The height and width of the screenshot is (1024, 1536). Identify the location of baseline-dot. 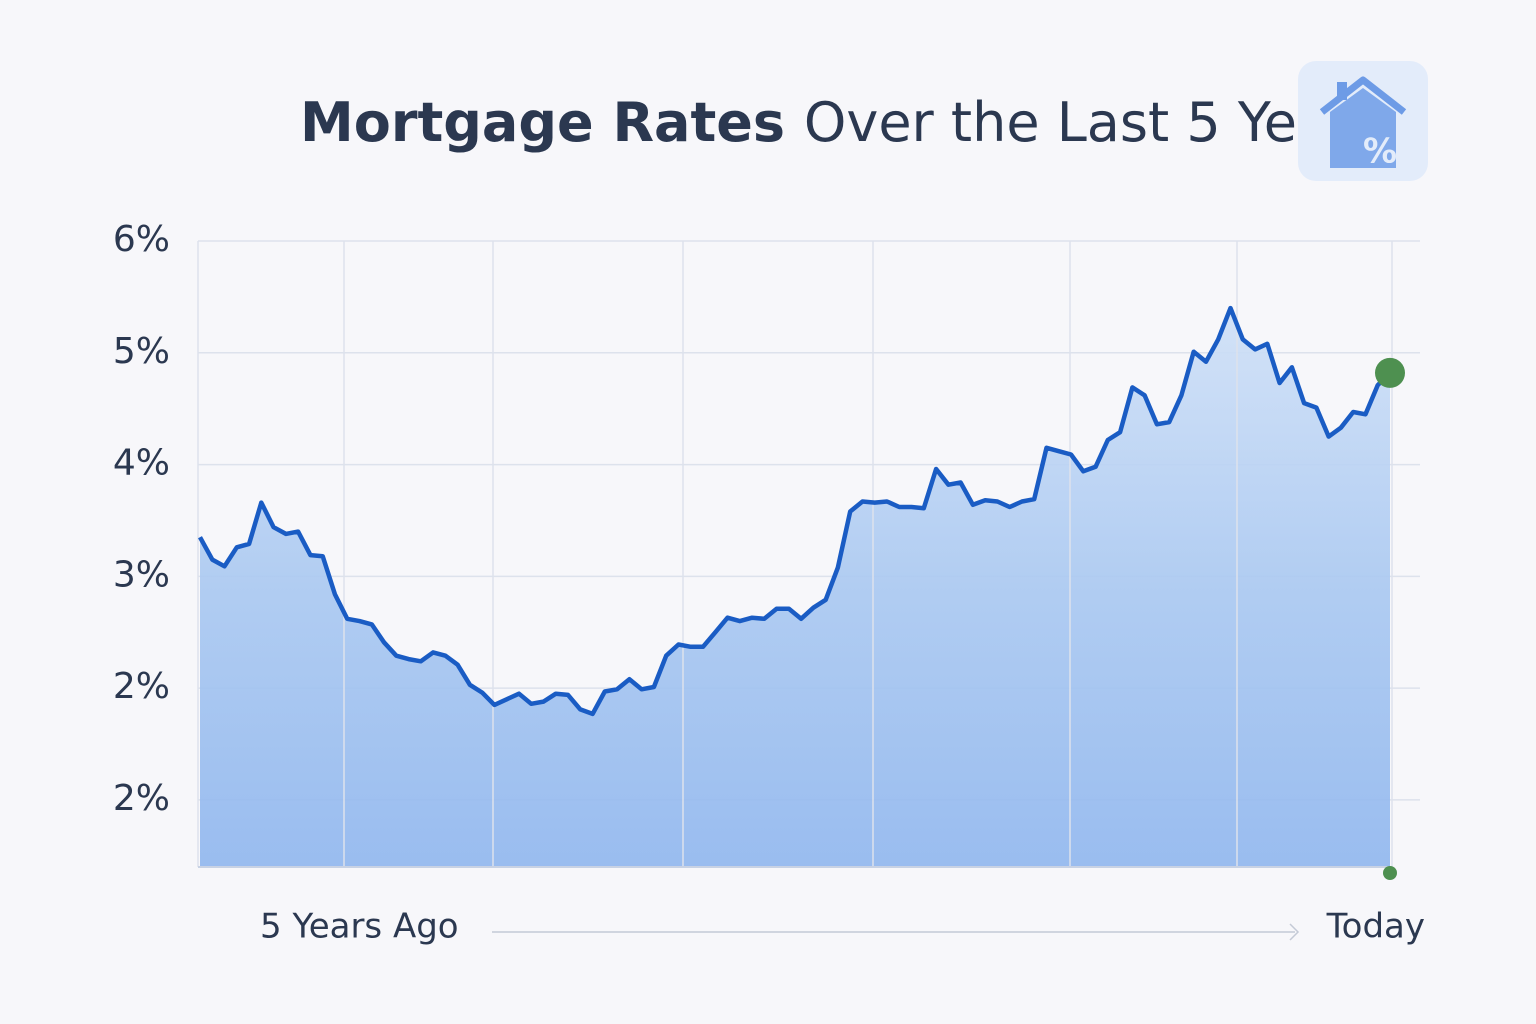
(1390, 873).